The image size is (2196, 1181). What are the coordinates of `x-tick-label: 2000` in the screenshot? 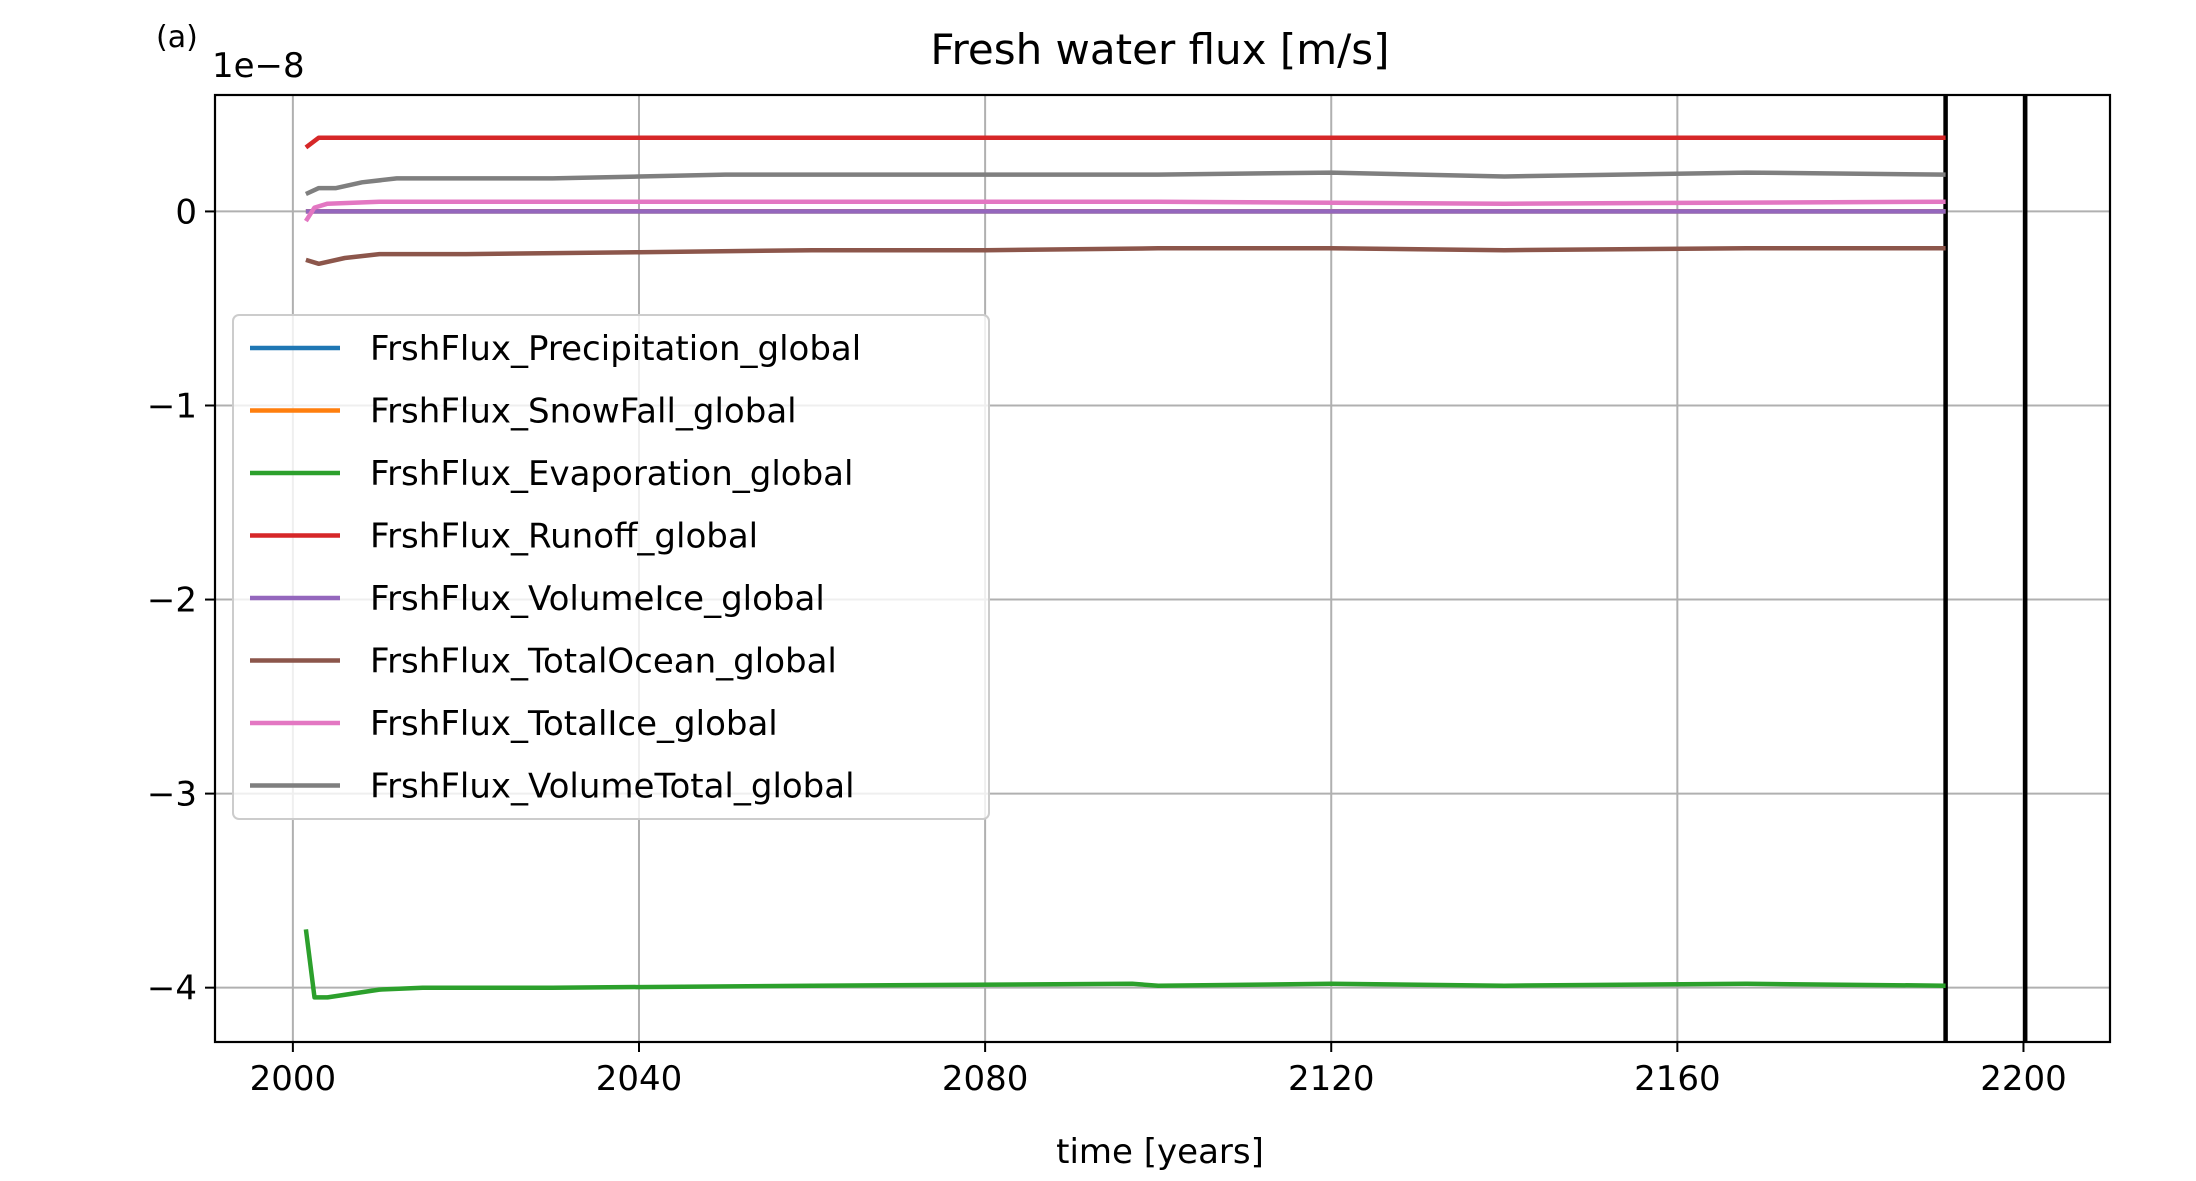 It's located at (293, 1079).